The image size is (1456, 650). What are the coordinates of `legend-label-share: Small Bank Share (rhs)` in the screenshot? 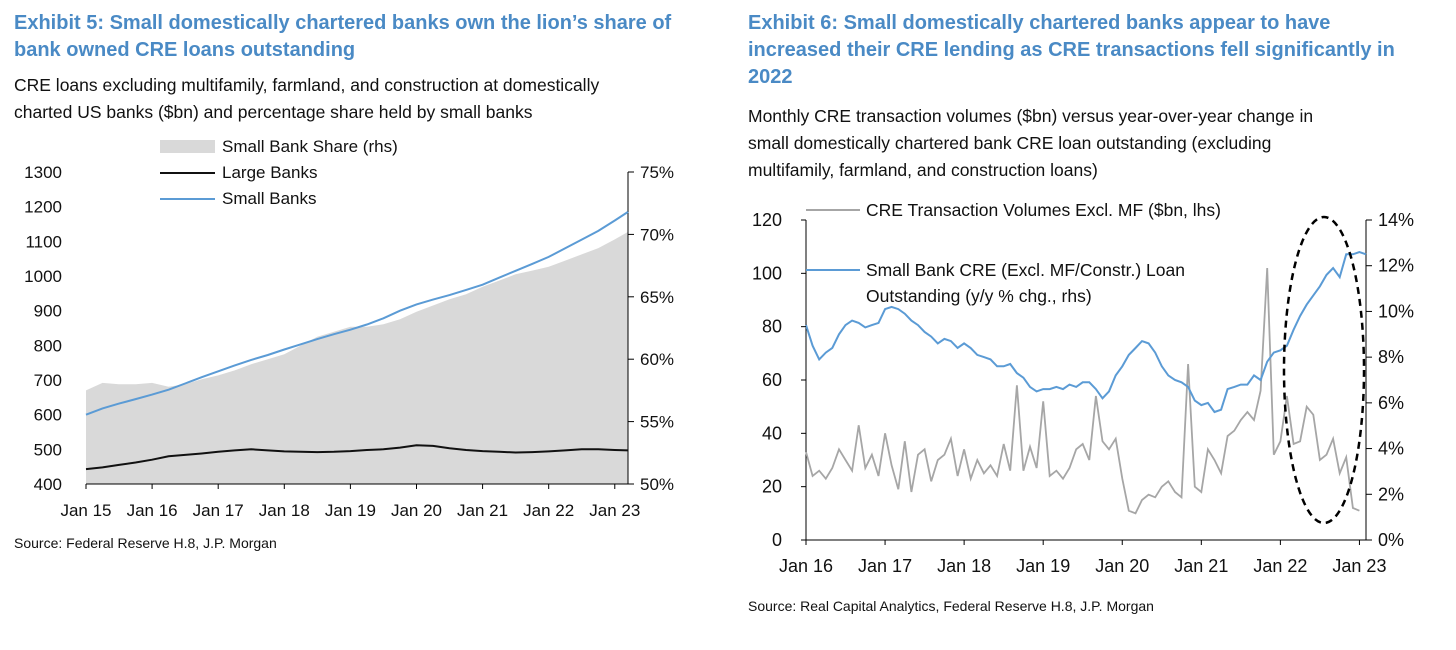 It's located at (310, 146).